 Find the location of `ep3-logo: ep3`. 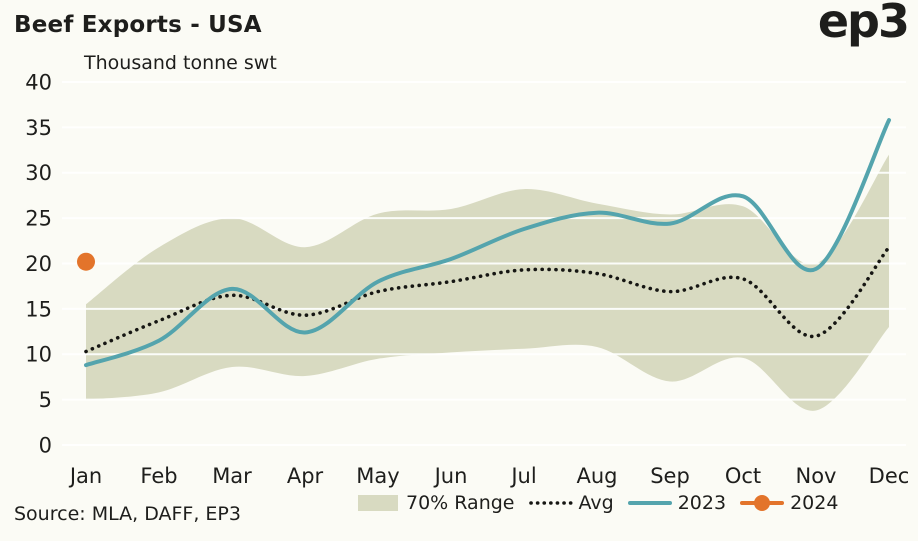

ep3-logo: ep3 is located at coordinates (863, 24).